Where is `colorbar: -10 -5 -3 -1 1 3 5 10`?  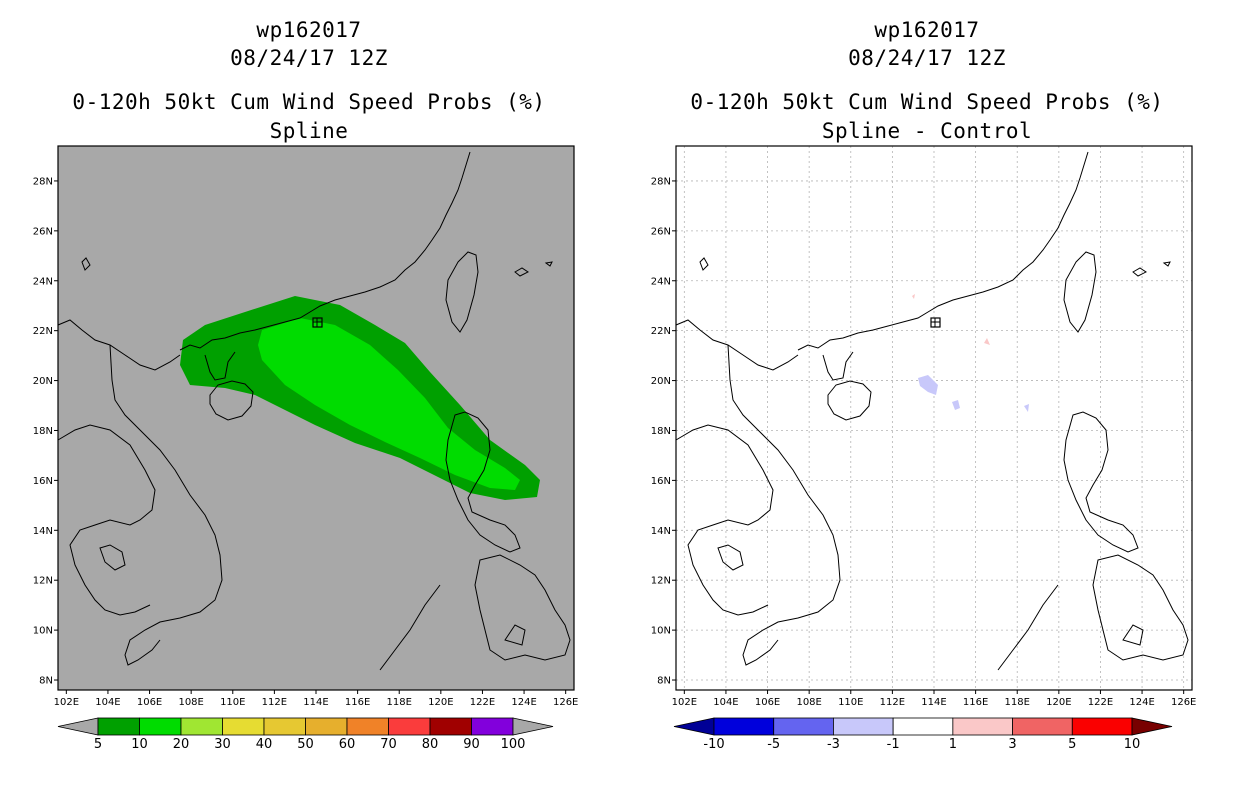 colorbar: -10 -5 -3 -1 1 3 5 10 is located at coordinates (923, 734).